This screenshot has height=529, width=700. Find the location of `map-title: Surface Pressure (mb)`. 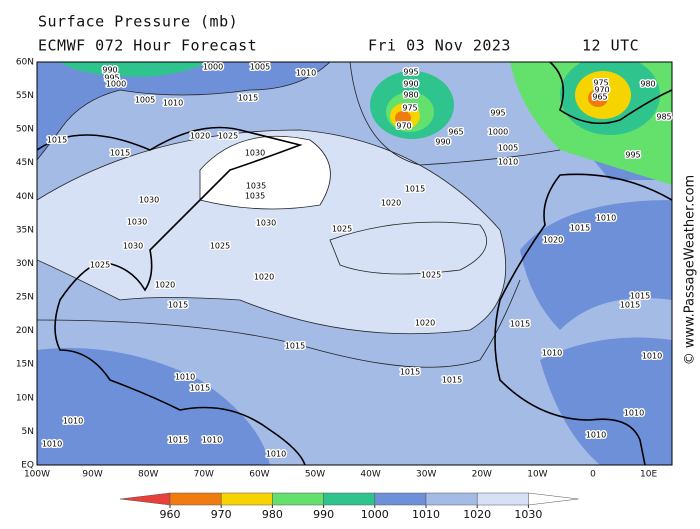

map-title: Surface Pressure (mb) is located at coordinates (138, 22).